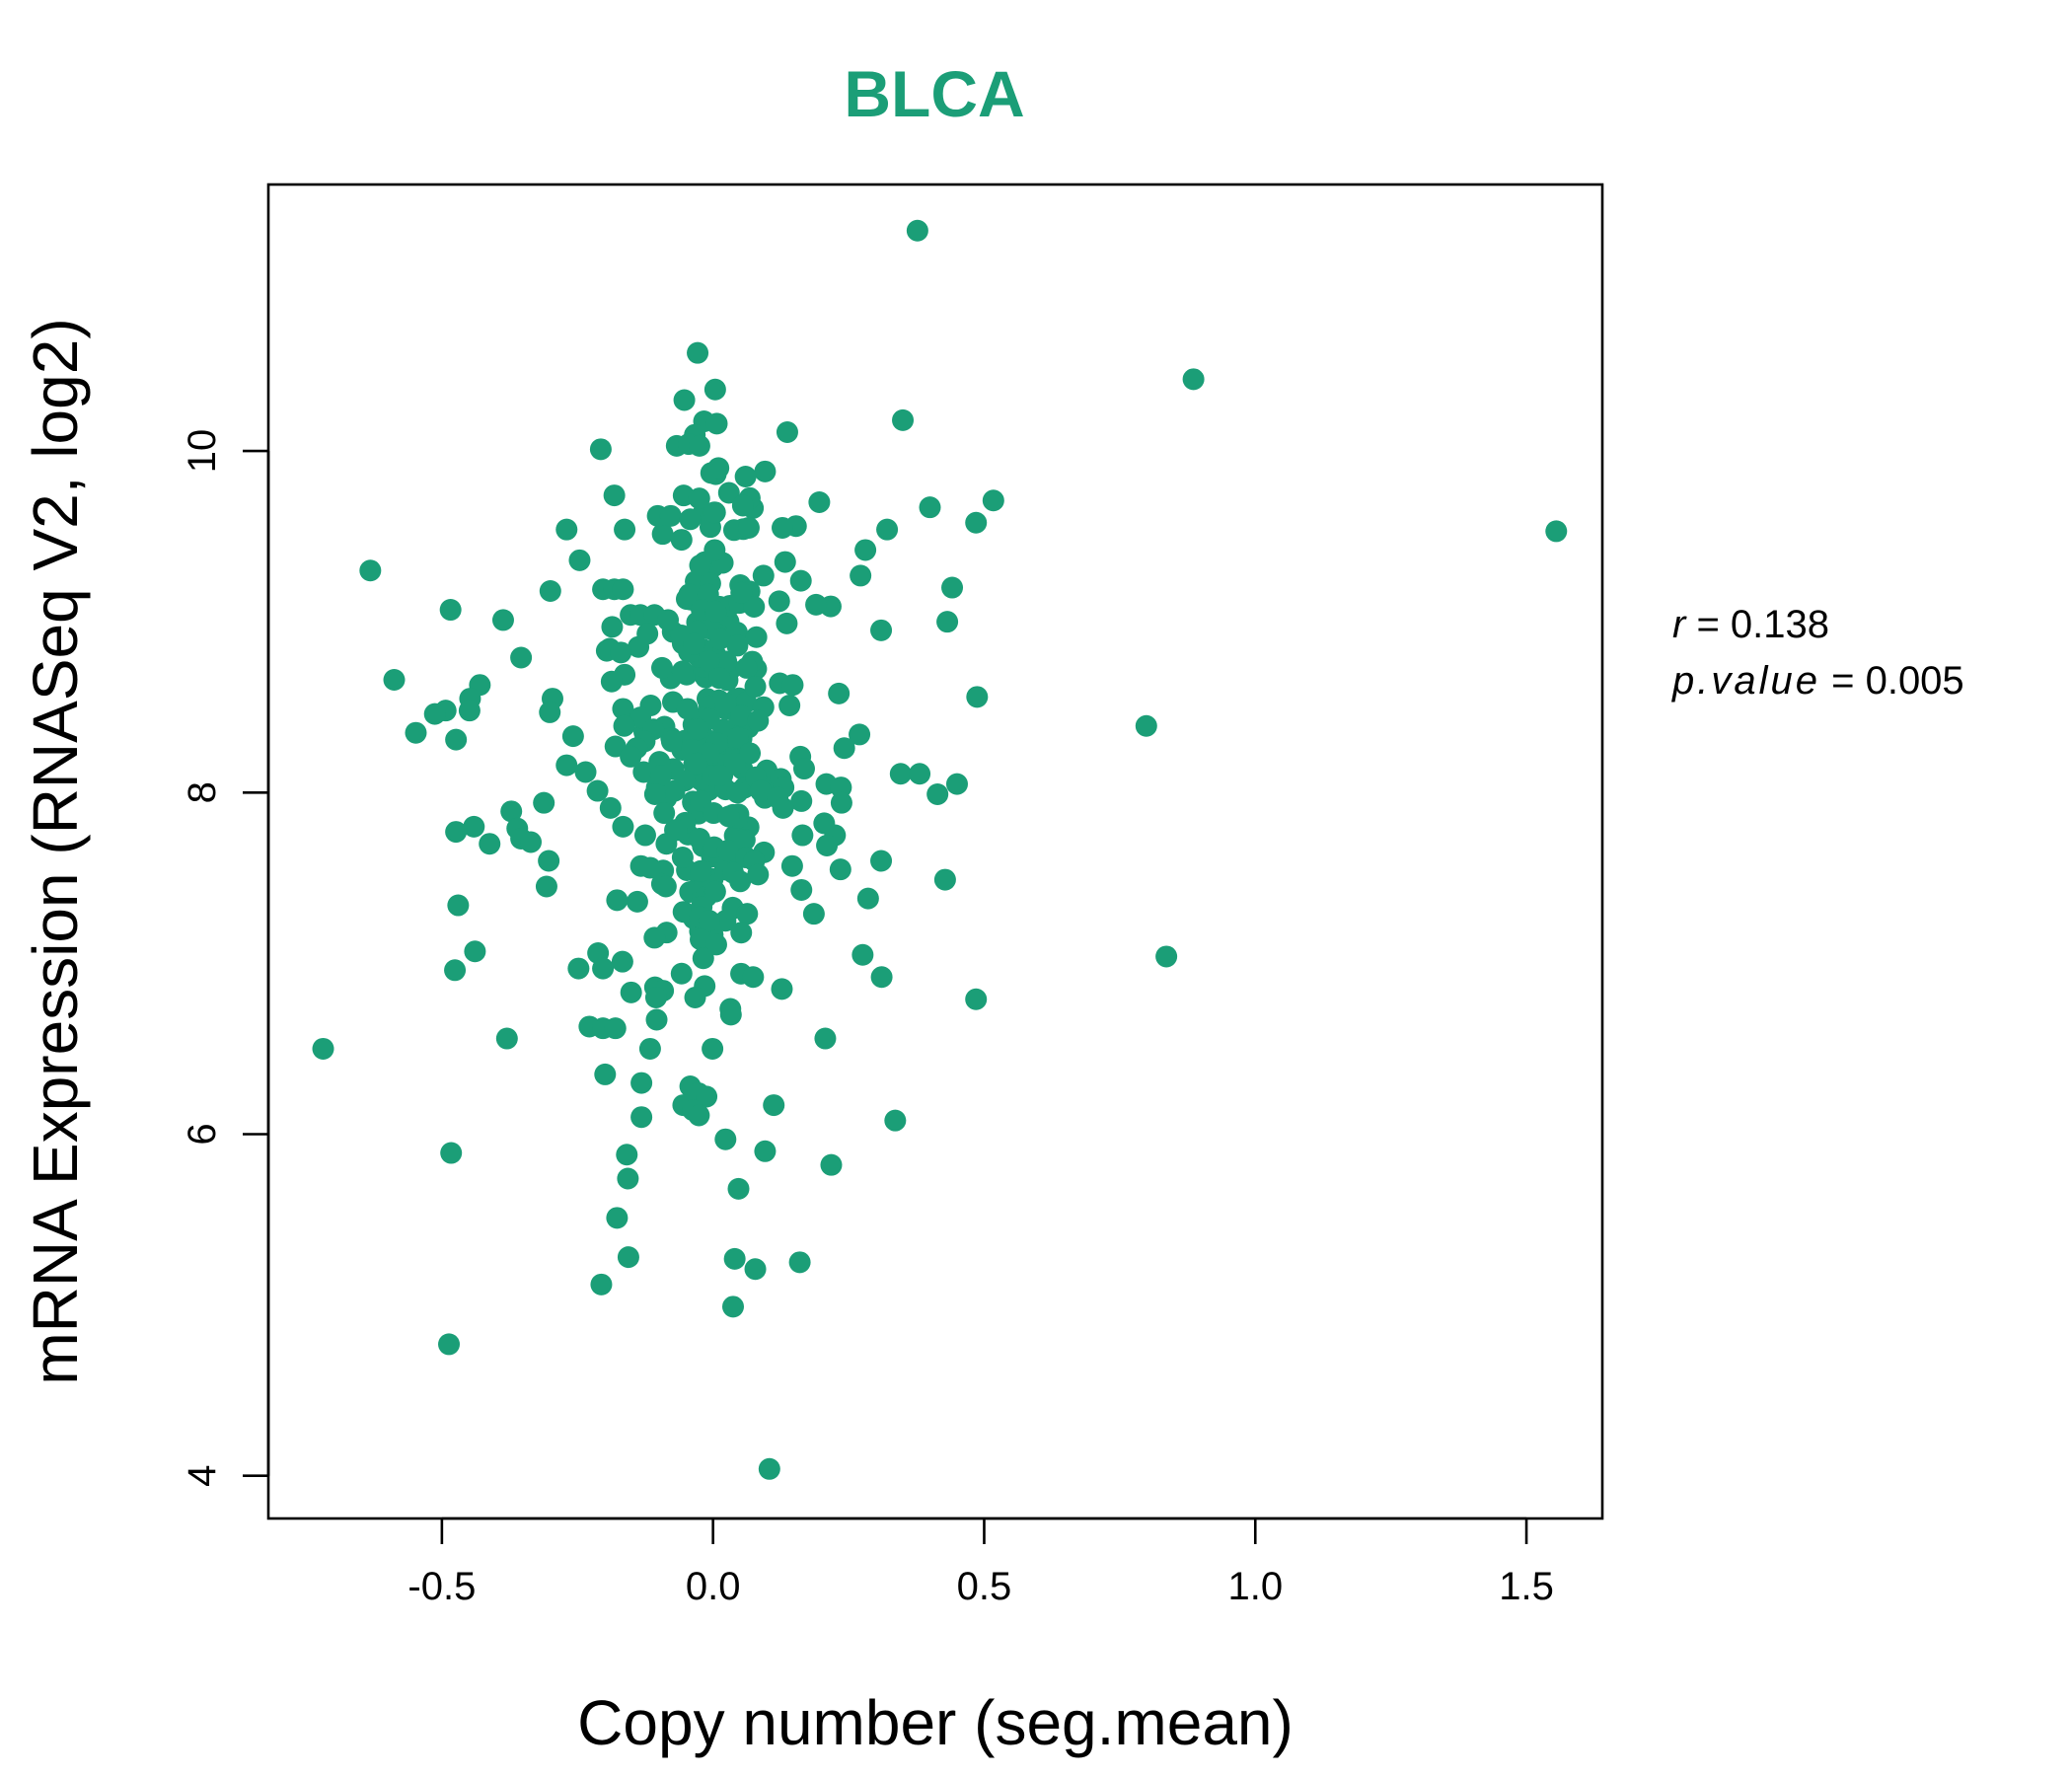 The width and height of the screenshot is (2072, 1776). Describe the element at coordinates (442, 1587) in the screenshot. I see `x-tick-label: -0.5` at that location.